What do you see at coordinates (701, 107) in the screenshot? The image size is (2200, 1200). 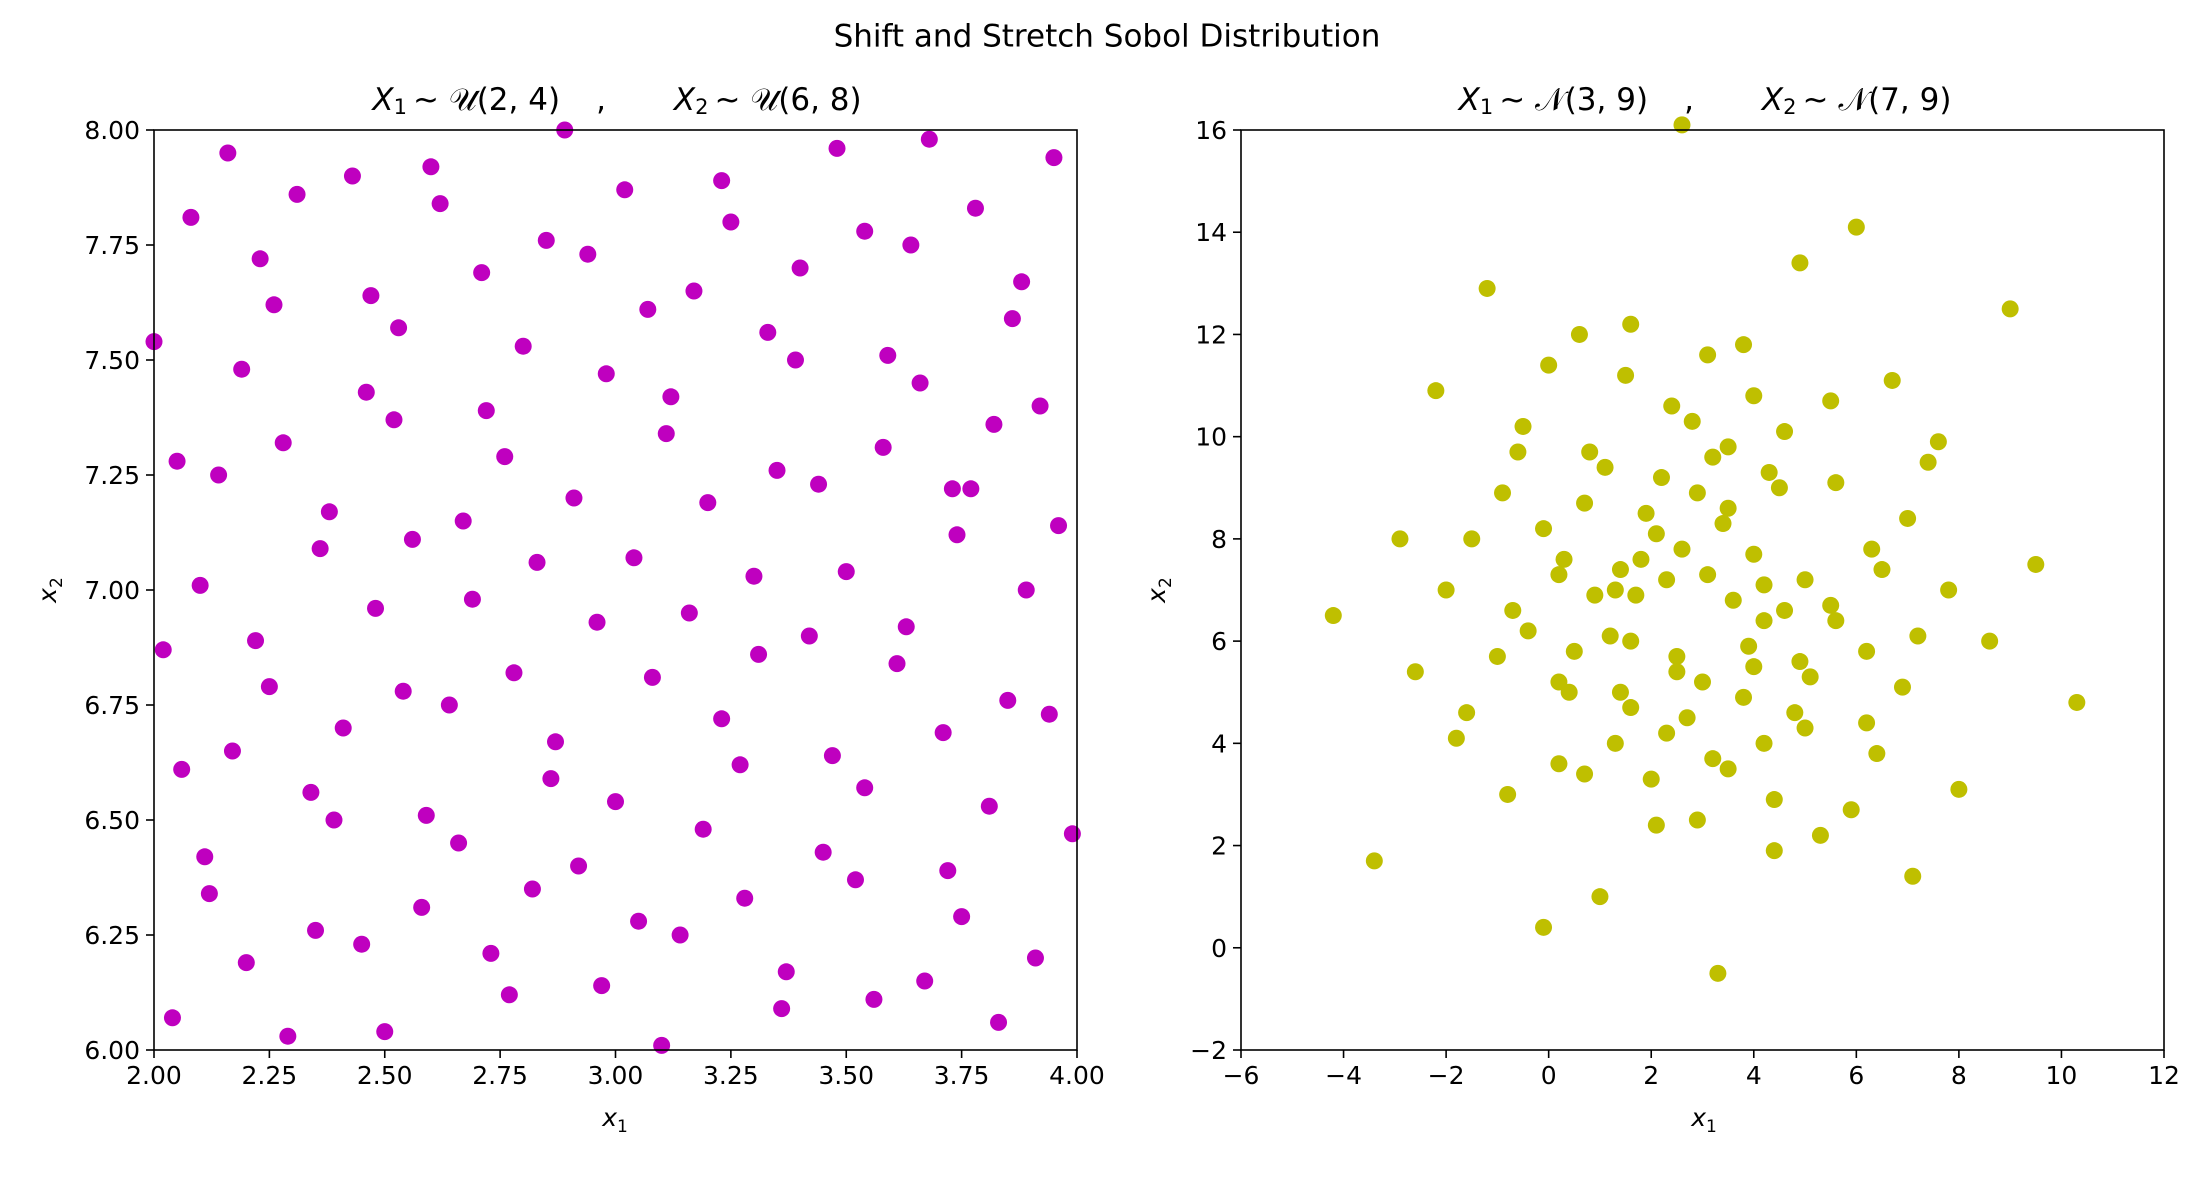 I see `title-sub2: 2` at bounding box center [701, 107].